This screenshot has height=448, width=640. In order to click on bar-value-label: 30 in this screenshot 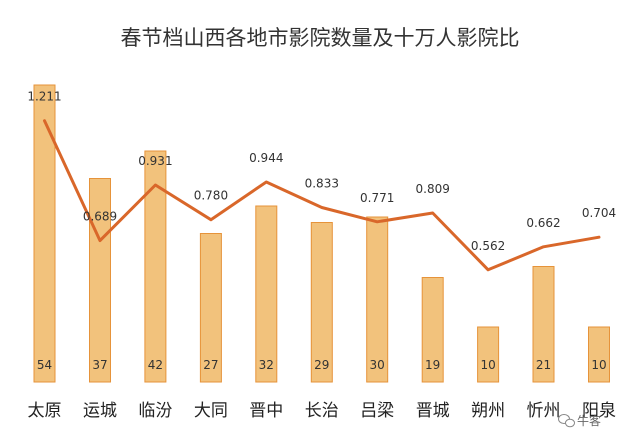, I will do `click(377, 365)`.